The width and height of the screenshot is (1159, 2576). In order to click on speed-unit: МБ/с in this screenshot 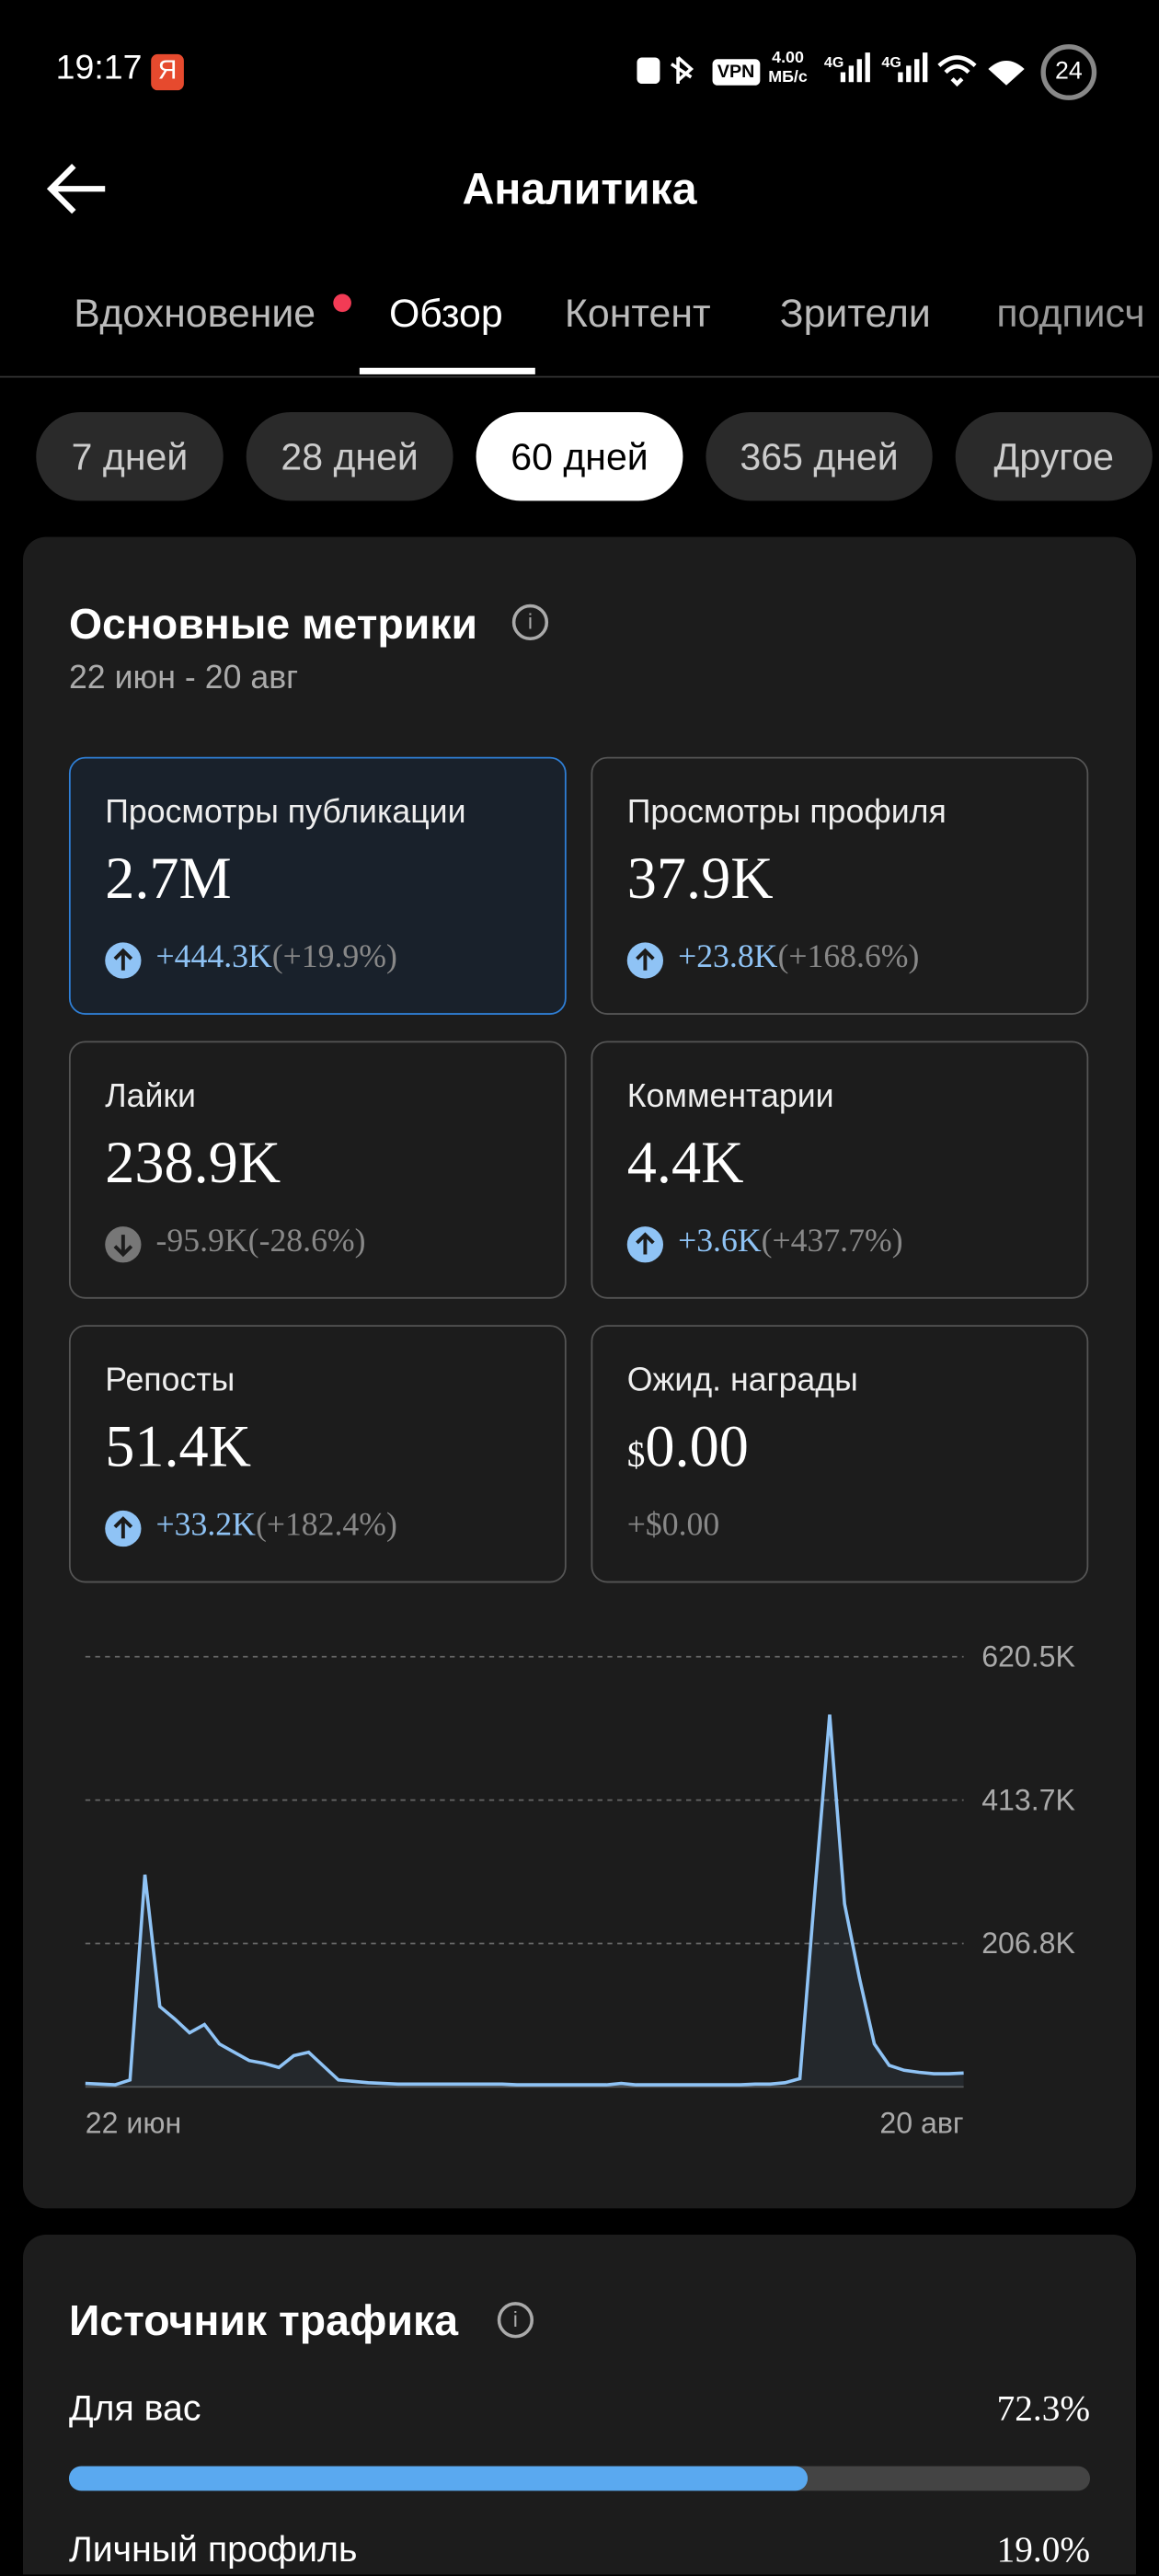, I will do `click(788, 77)`.